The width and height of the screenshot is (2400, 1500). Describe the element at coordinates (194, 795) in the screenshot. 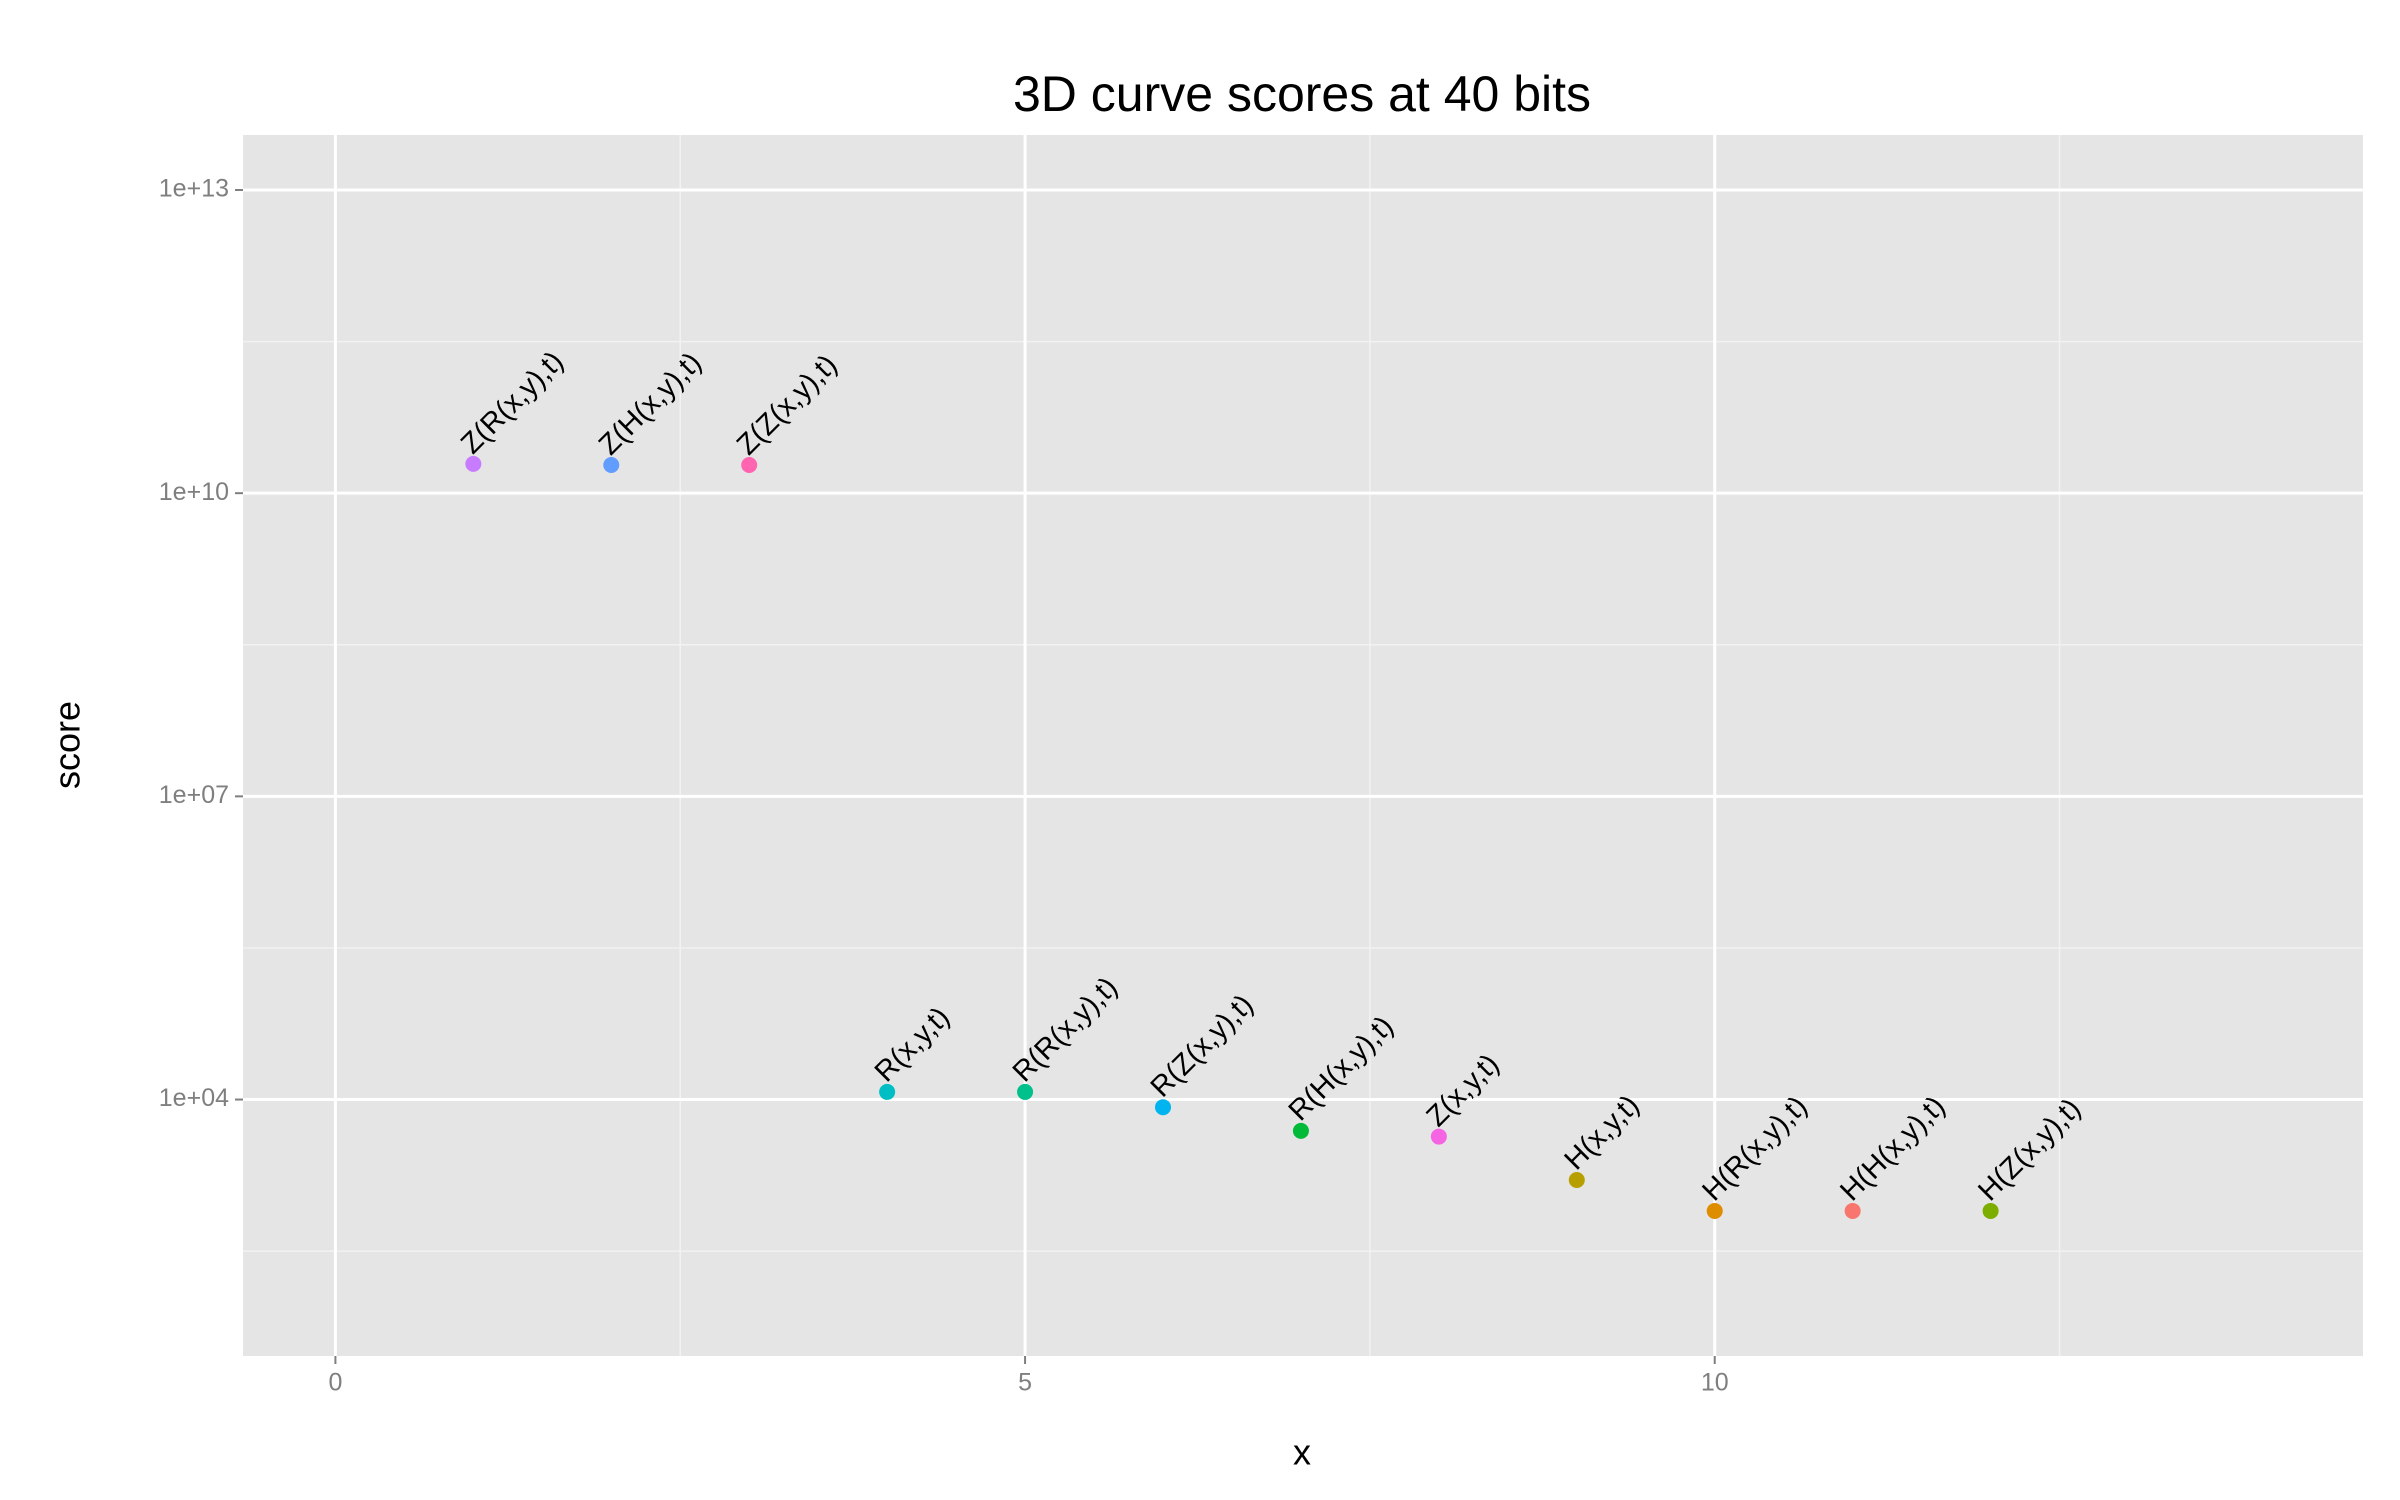

I see `y-tick-label: 1e+07` at that location.